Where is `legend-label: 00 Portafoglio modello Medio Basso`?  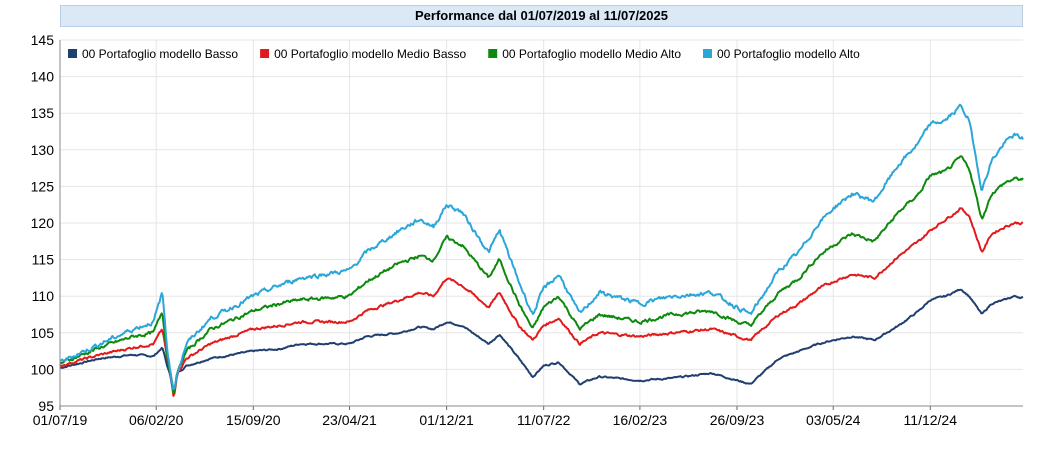 legend-label: 00 Portafoglio modello Medio Basso is located at coordinates (370, 54).